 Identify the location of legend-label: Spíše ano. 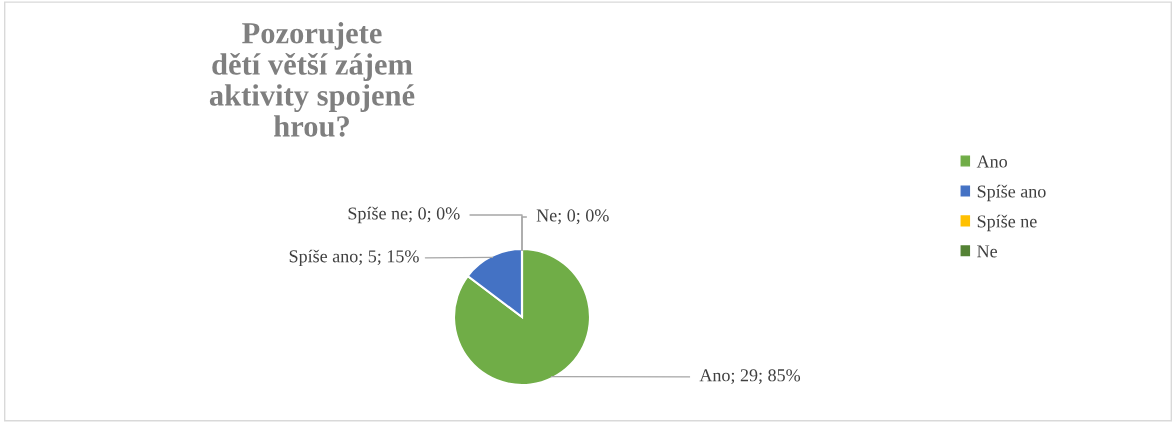
(1011, 193).